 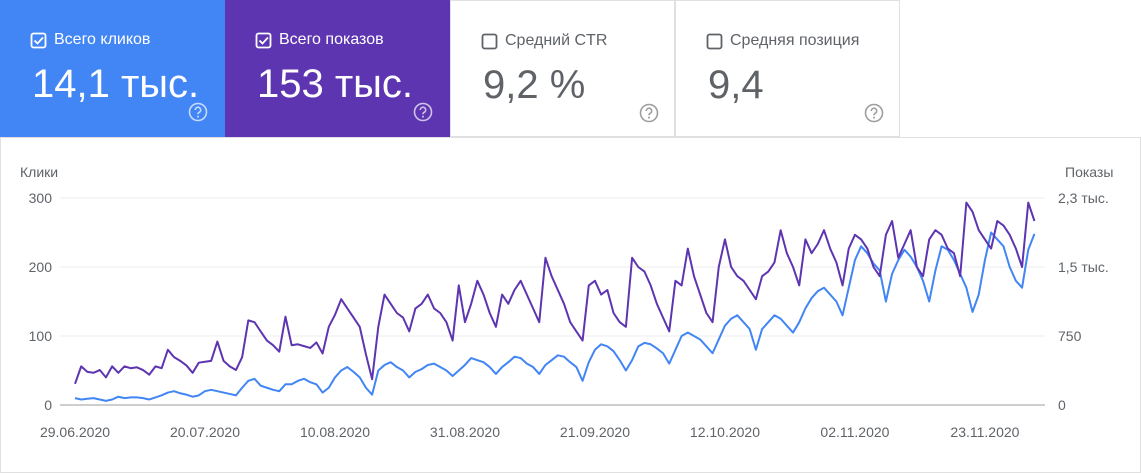 What do you see at coordinates (41, 267) in the screenshot?
I see `y-tick-label: 200` at bounding box center [41, 267].